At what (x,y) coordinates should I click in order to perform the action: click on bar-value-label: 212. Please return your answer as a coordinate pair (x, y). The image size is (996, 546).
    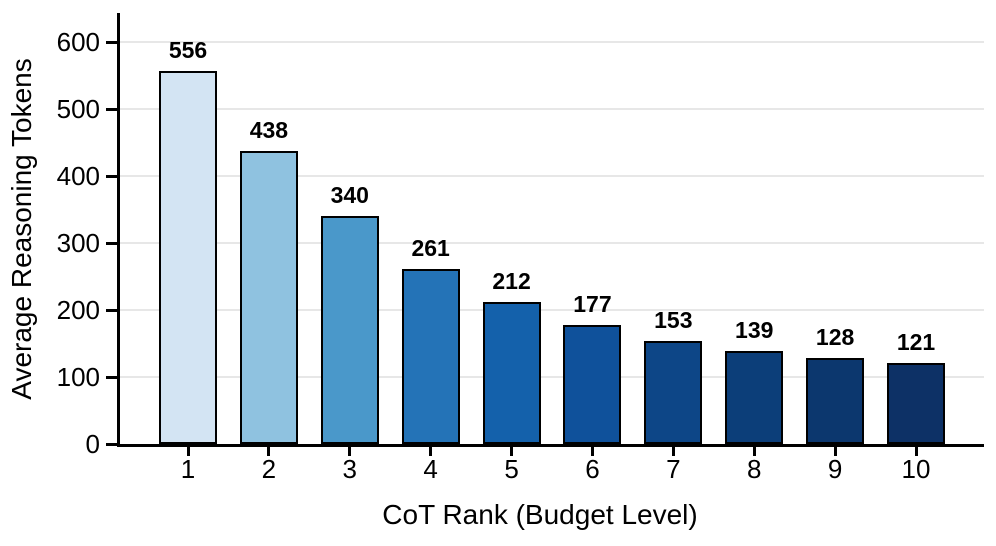
    Looking at the image, I should click on (511, 280).